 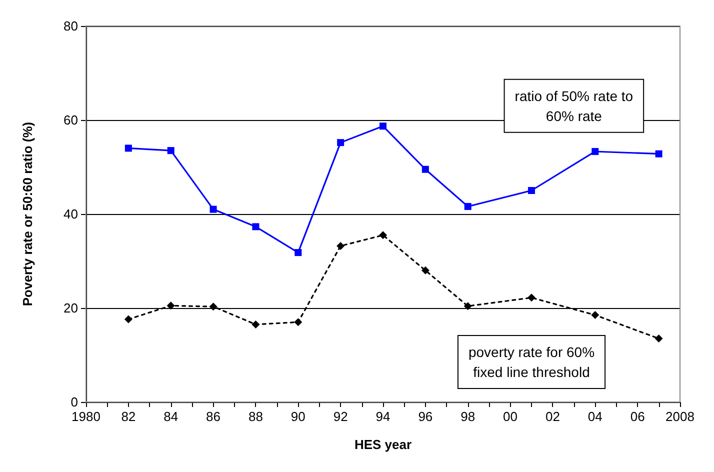 I want to click on x-tick-label: 94, so click(x=383, y=416).